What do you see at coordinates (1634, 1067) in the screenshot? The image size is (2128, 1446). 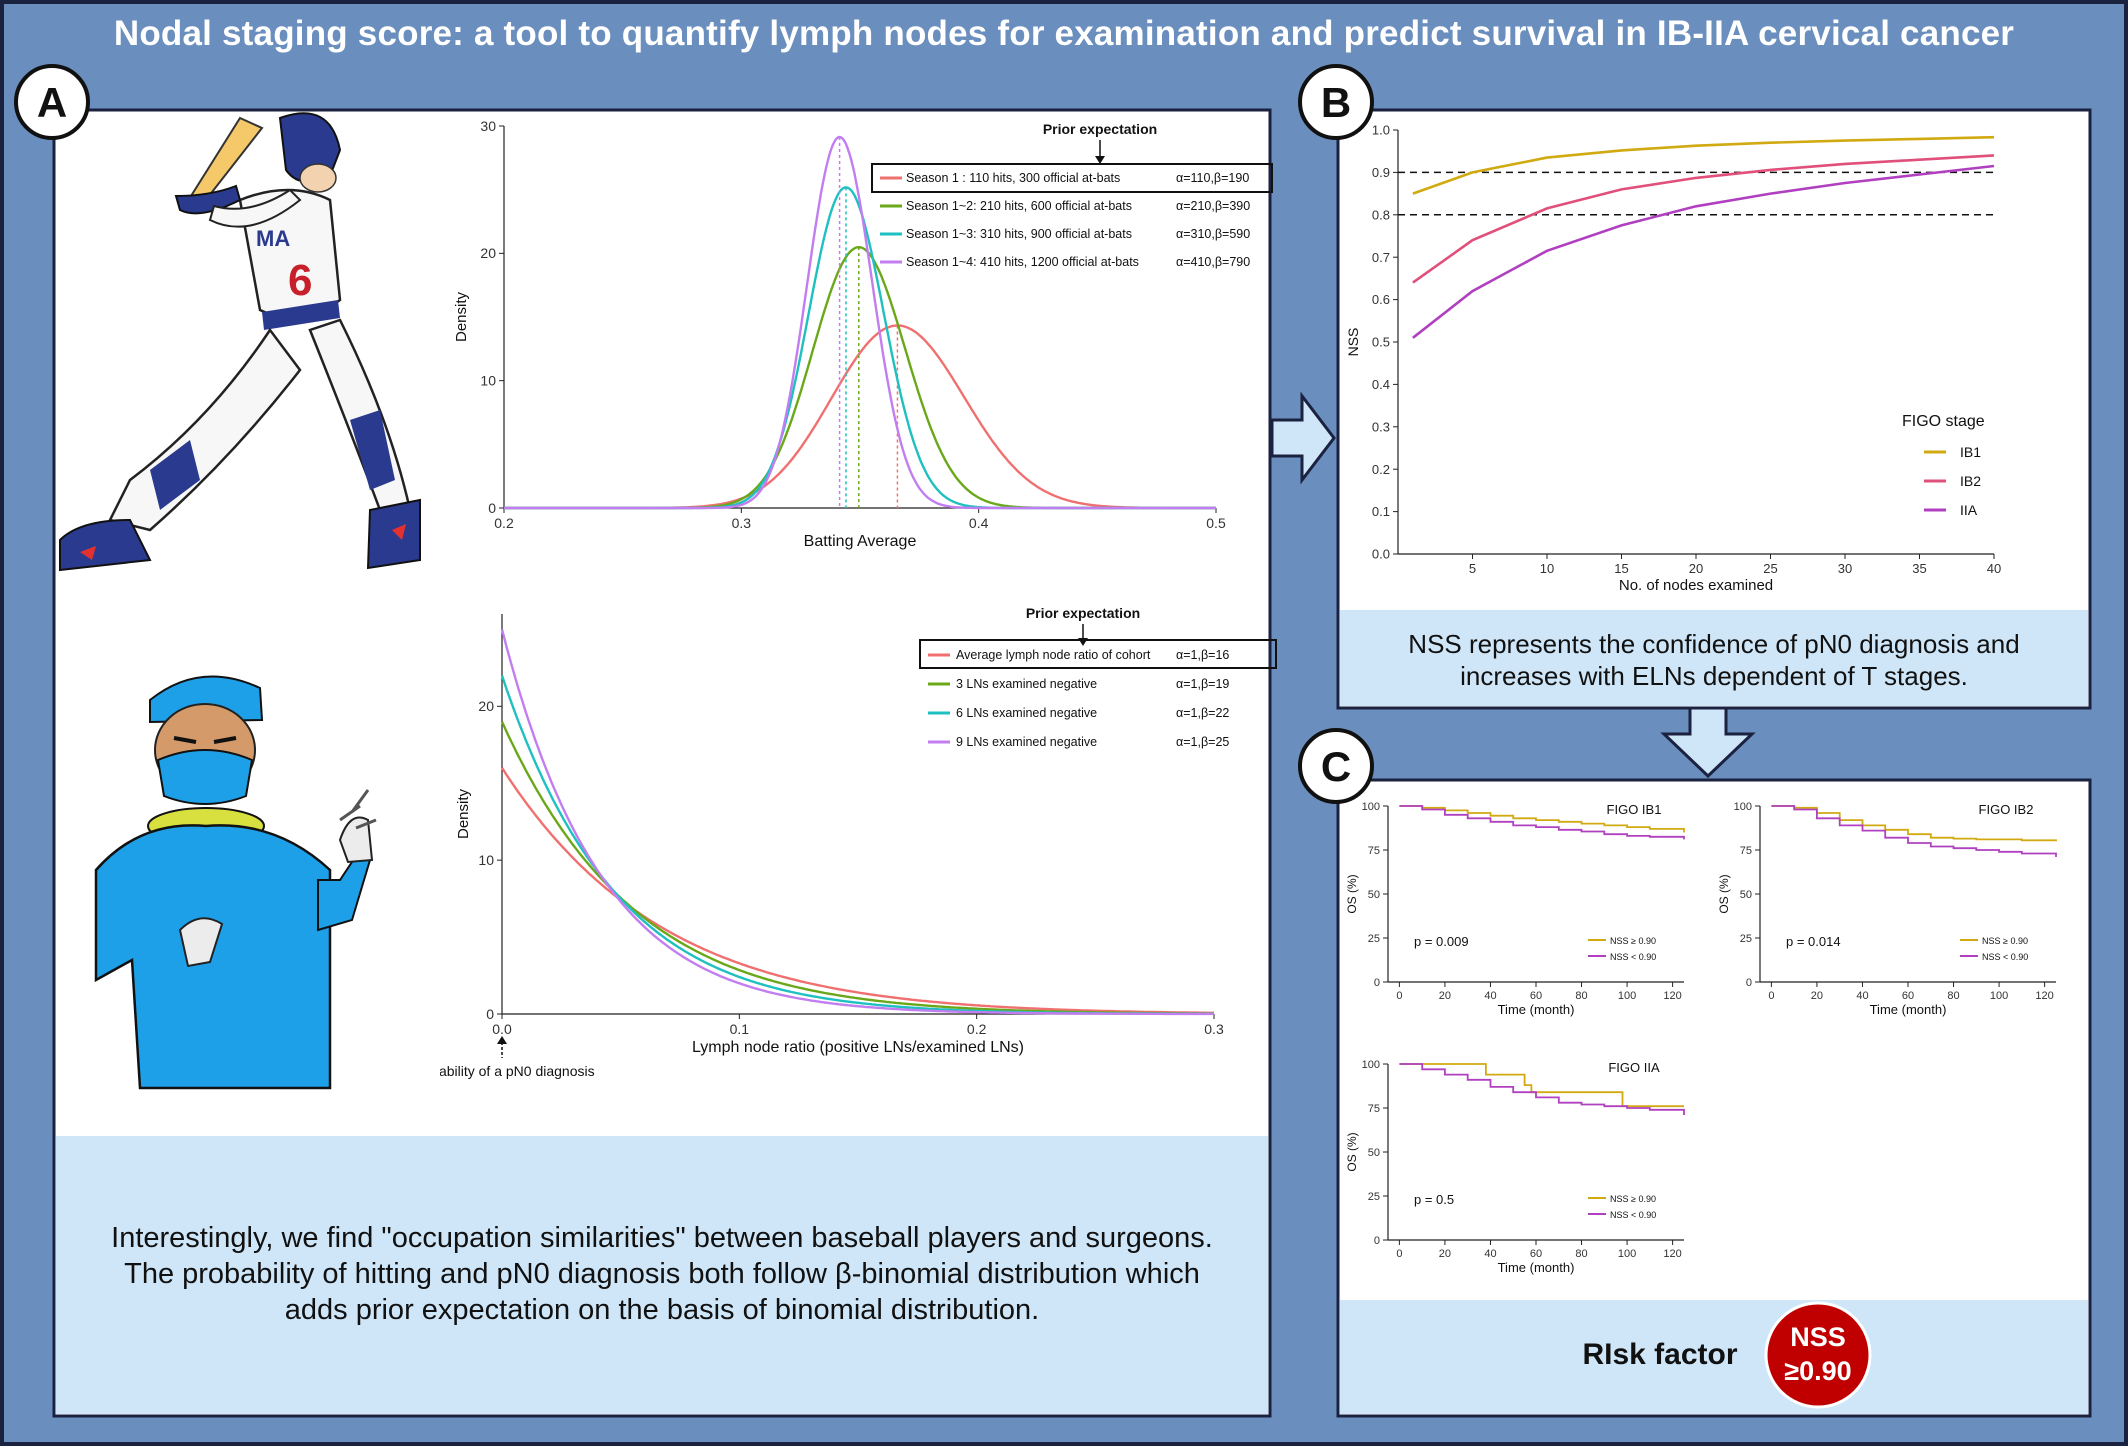 I see `km-title: FIGO IIA` at bounding box center [1634, 1067].